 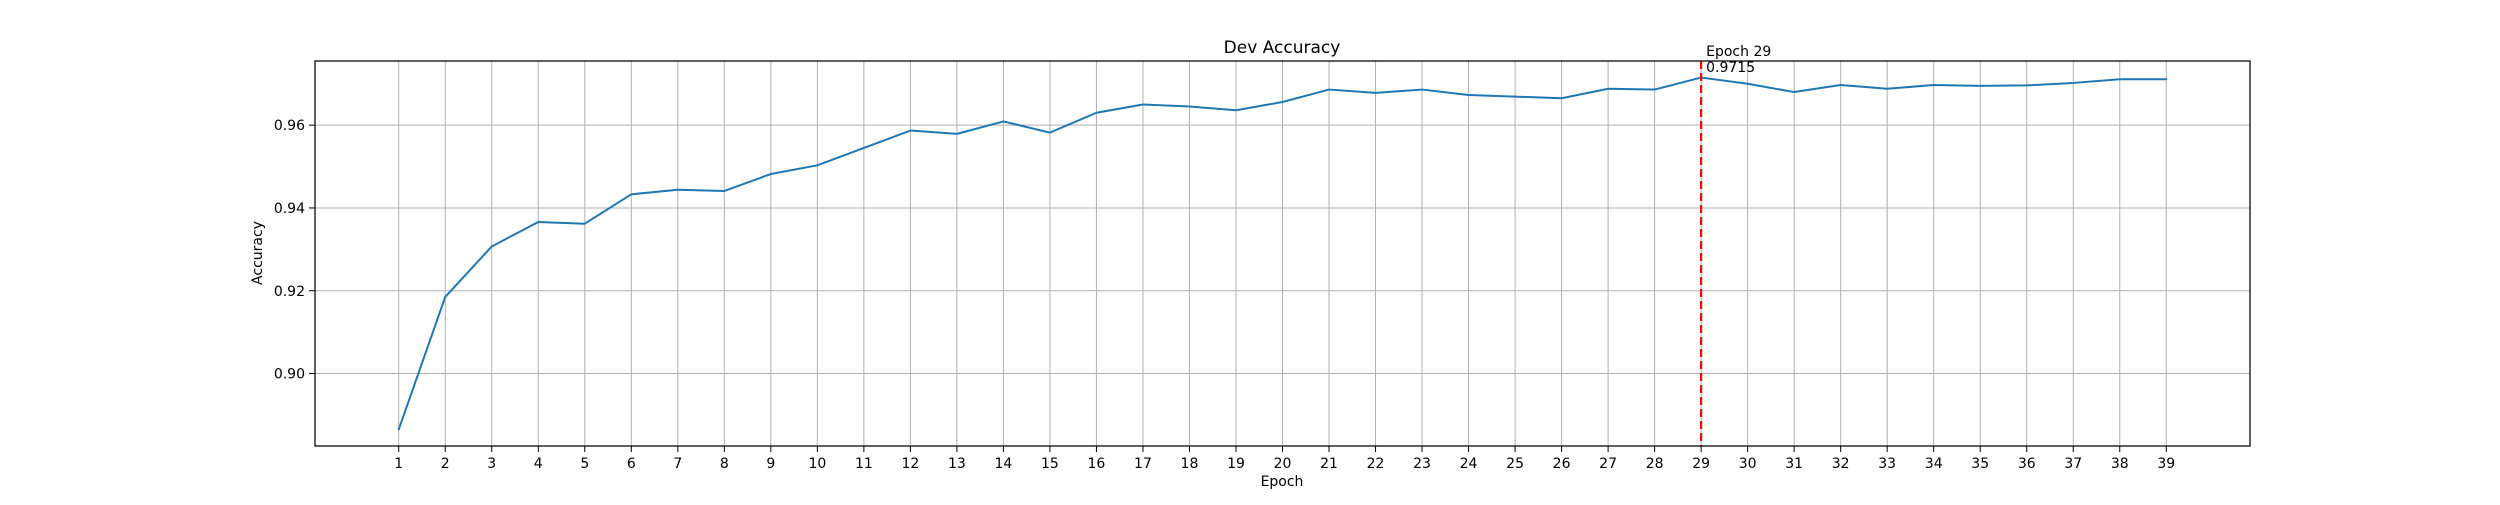 What do you see at coordinates (1608, 464) in the screenshot?
I see `x-tick-label: 27` at bounding box center [1608, 464].